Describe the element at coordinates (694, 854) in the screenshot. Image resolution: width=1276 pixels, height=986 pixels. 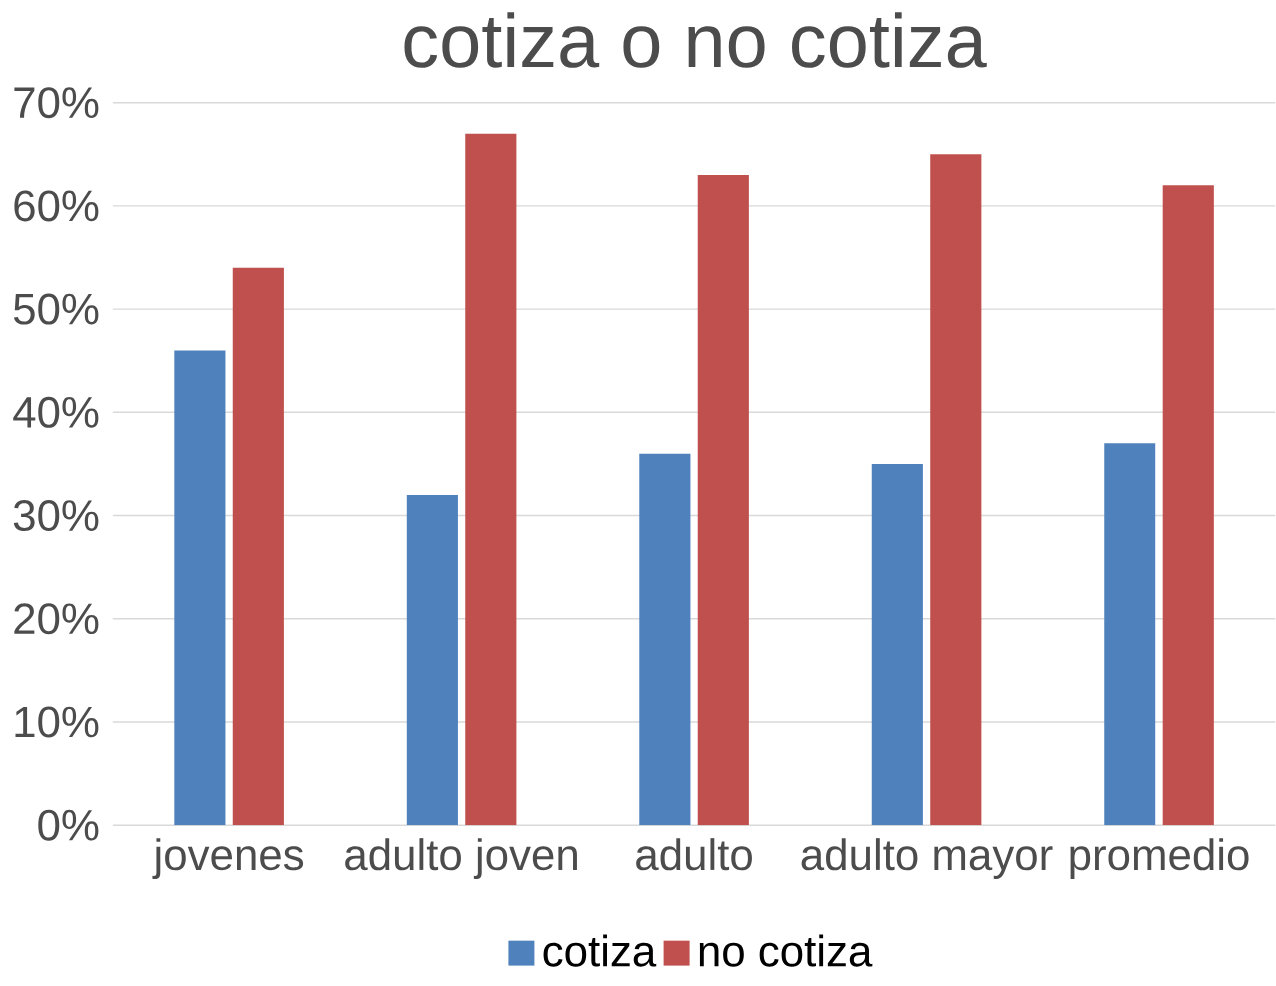
I see `x-tick-label: adulto` at that location.